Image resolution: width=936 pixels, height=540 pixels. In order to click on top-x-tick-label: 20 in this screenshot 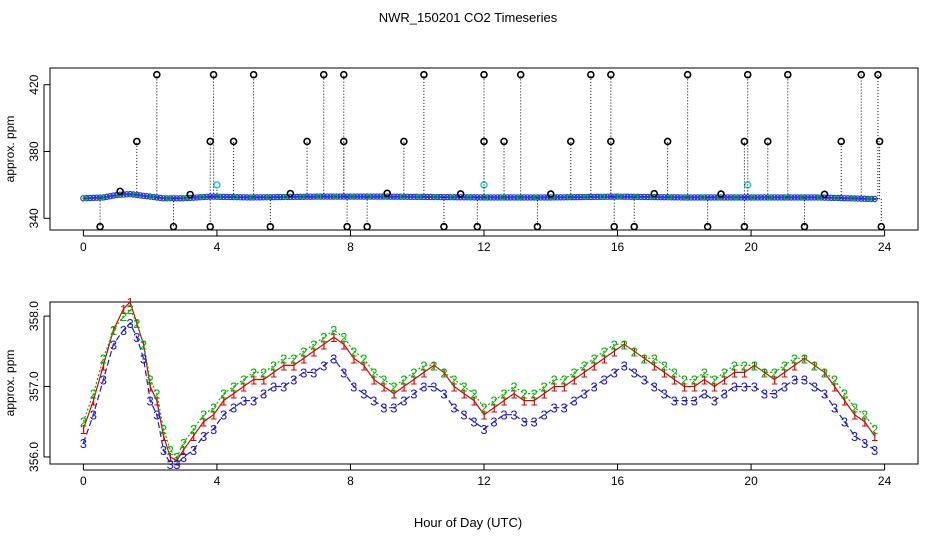, I will do `click(751, 247)`.